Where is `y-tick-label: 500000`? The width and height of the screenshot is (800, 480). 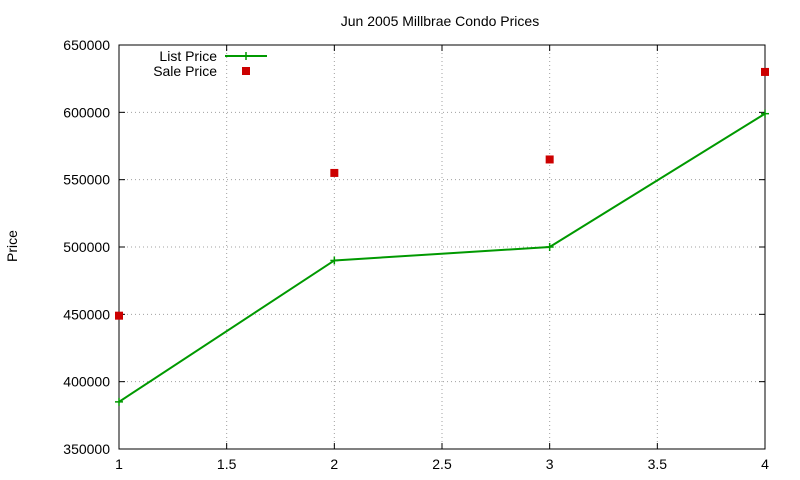 y-tick-label: 500000 is located at coordinates (86, 247).